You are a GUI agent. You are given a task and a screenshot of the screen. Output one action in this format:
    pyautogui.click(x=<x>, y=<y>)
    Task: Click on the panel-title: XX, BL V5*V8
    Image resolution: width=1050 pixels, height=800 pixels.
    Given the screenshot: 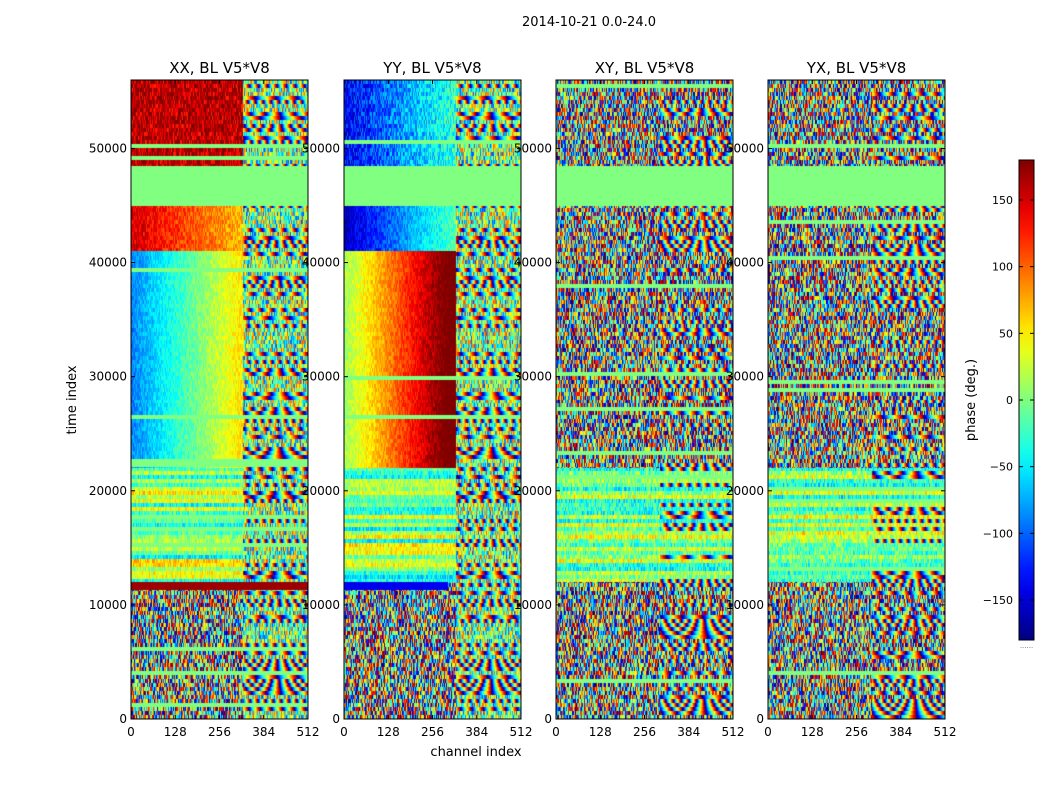 What is the action you would take?
    pyautogui.click(x=219, y=68)
    